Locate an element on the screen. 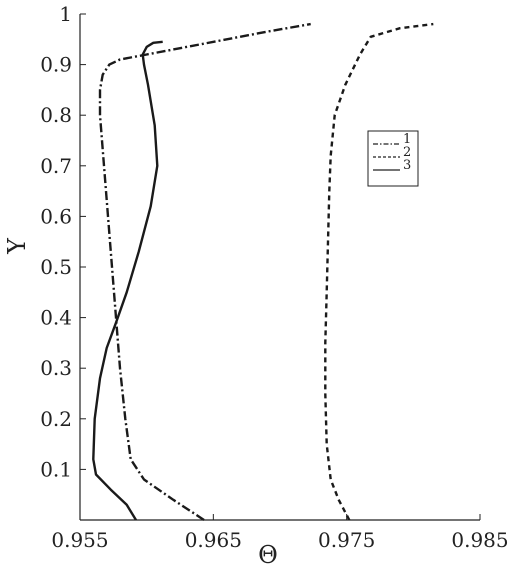 The width and height of the screenshot is (509, 569). y-tick-label: 0.5 is located at coordinates (56, 267).